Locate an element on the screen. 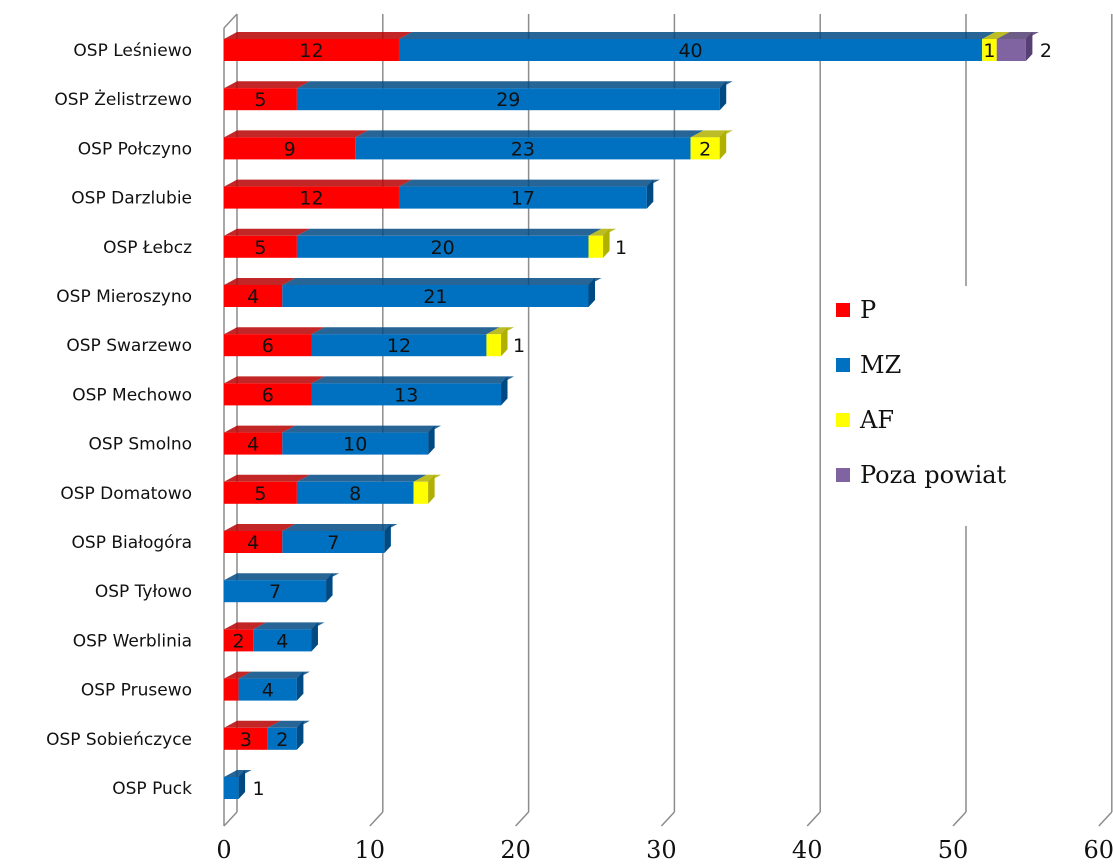 This screenshot has width=1113, height=868. data-label: 23 is located at coordinates (523, 149).